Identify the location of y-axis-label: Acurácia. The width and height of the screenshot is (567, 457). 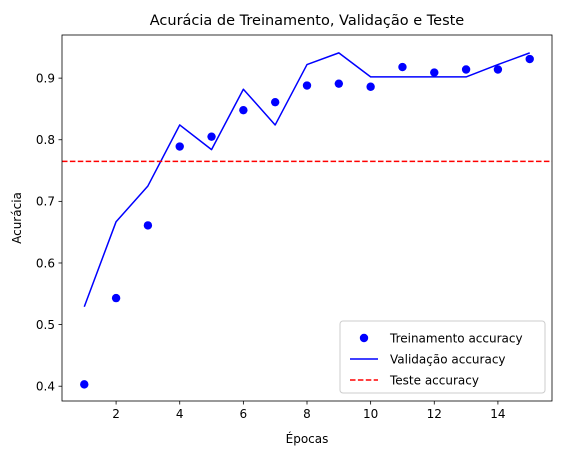
(17, 218).